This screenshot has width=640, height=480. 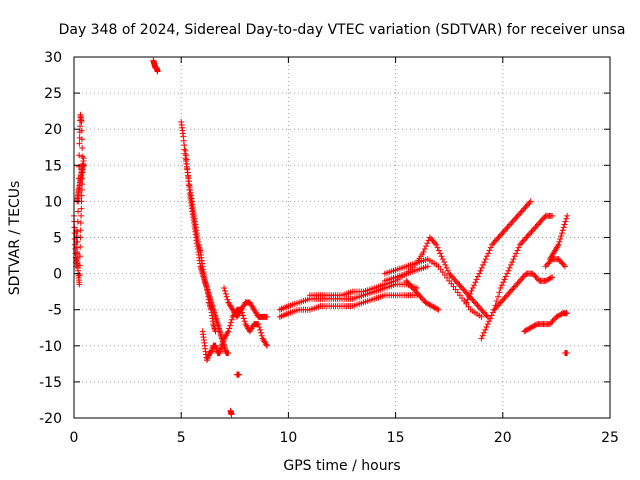 I want to click on series-trough-6-9h, so click(x=234, y=335).